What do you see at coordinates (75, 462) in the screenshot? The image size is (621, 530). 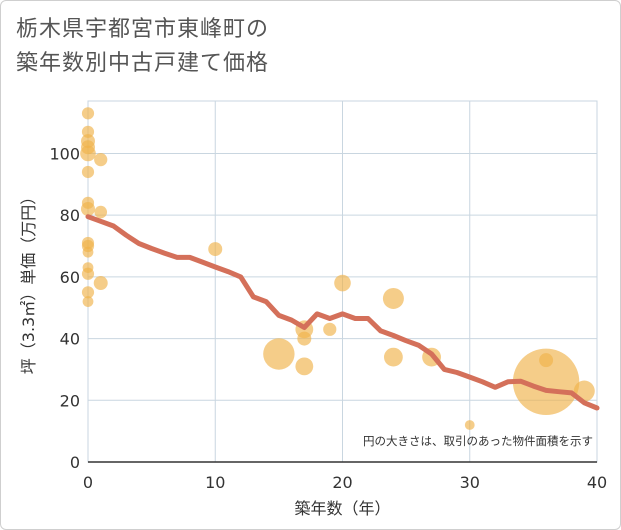 I see `y-tick-label: 0` at bounding box center [75, 462].